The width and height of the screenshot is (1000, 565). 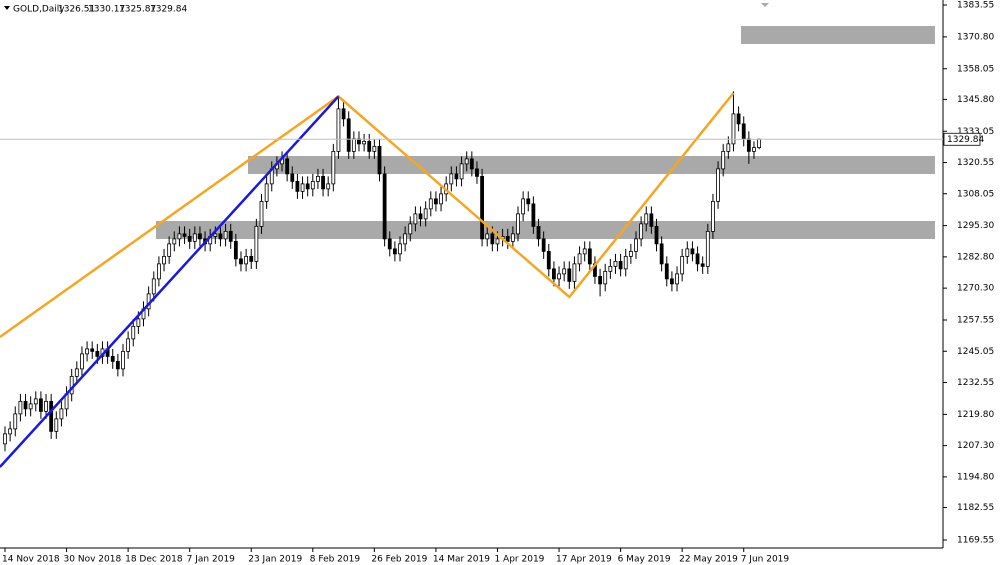 I want to click on y-tick-label: 1169.55, so click(x=975, y=541).